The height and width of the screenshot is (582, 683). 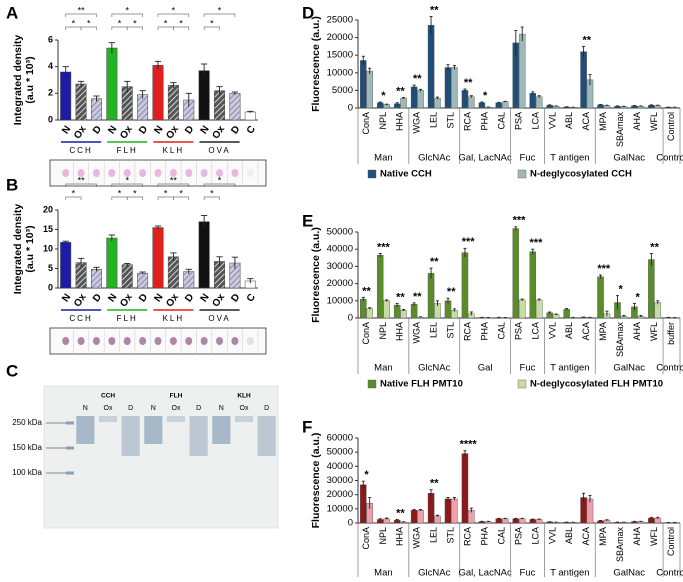 What do you see at coordinates (342, 90) in the screenshot?
I see `y-tick-label: 5000` at bounding box center [342, 90].